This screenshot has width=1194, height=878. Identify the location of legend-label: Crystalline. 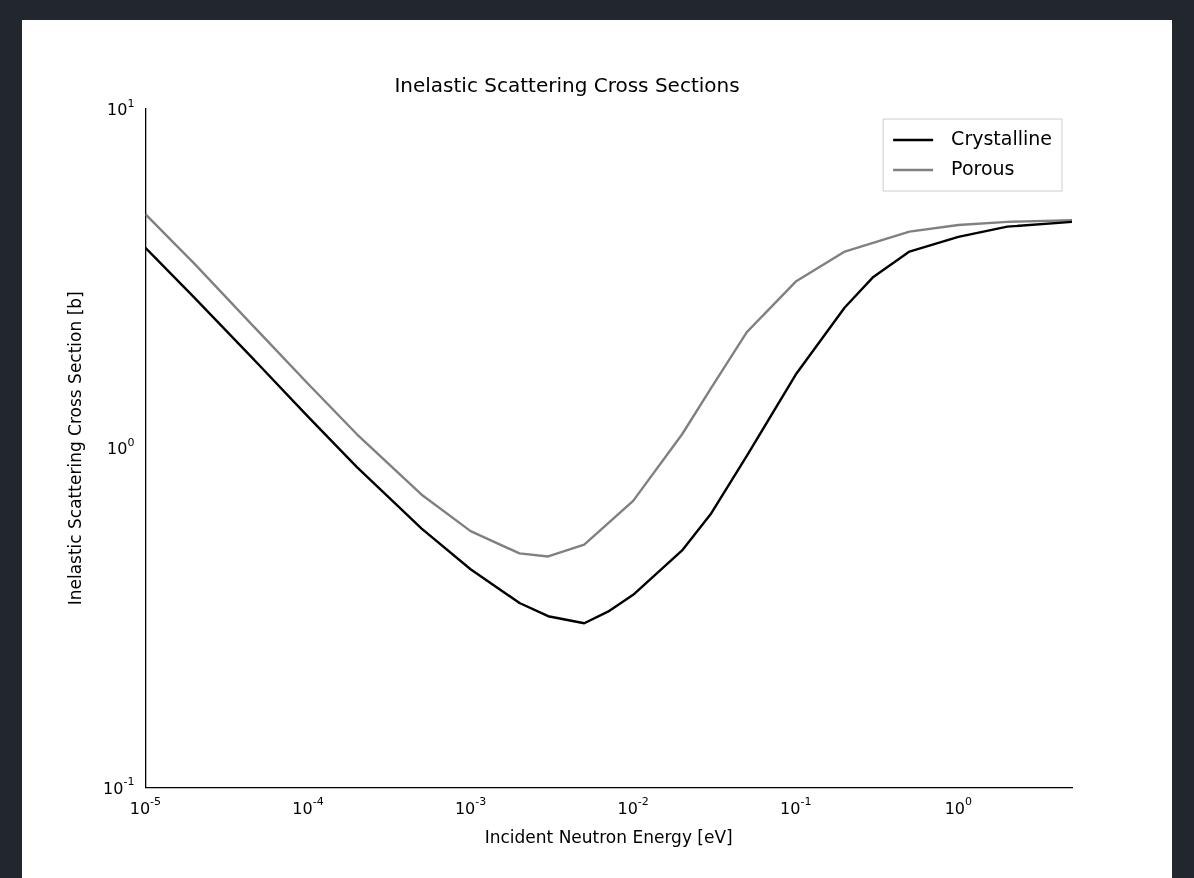
(1002, 137).